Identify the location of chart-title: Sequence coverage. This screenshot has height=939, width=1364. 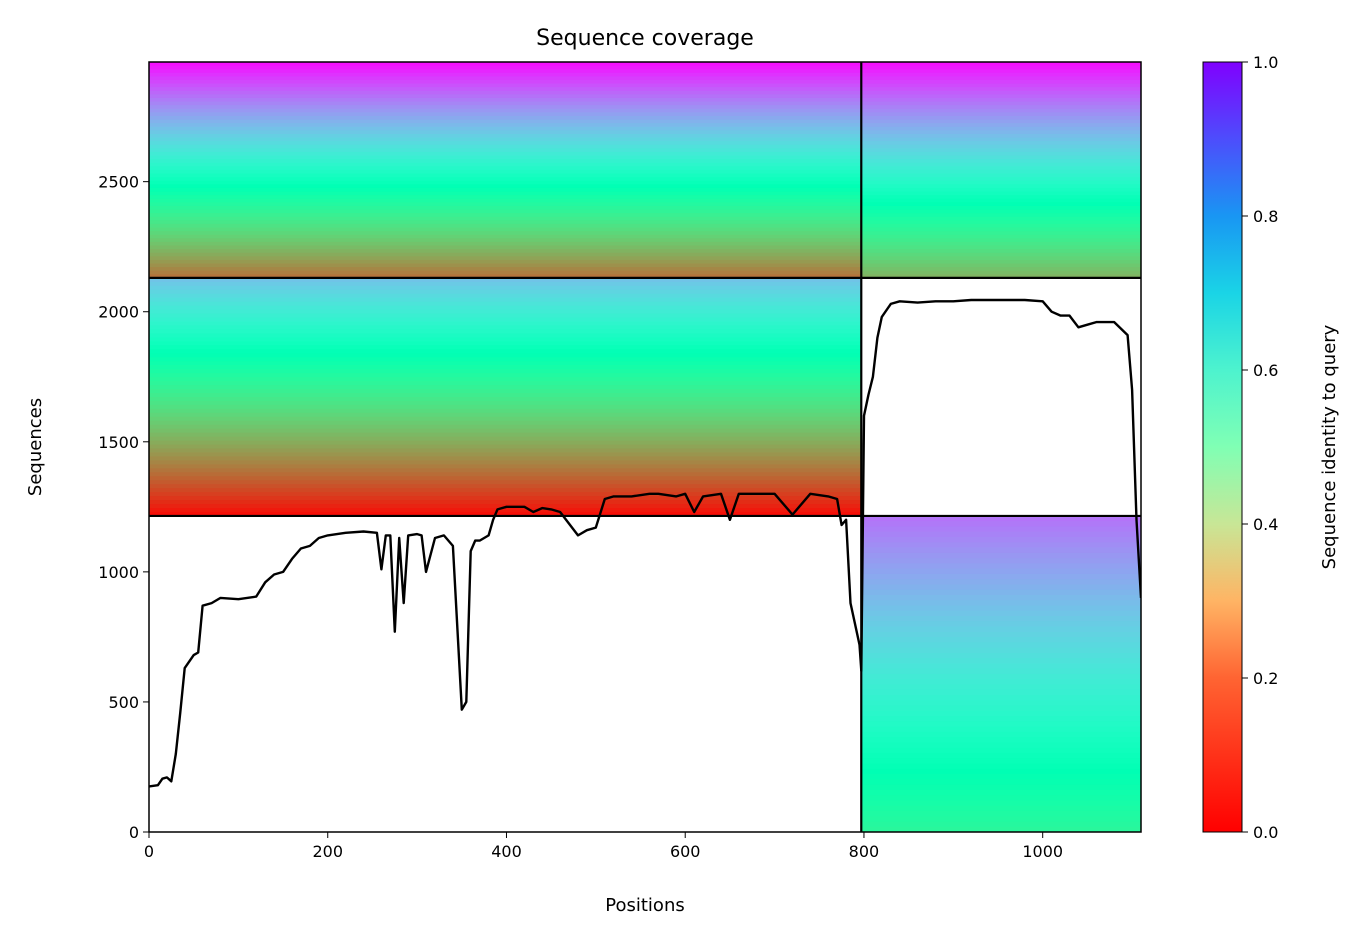
(645, 38).